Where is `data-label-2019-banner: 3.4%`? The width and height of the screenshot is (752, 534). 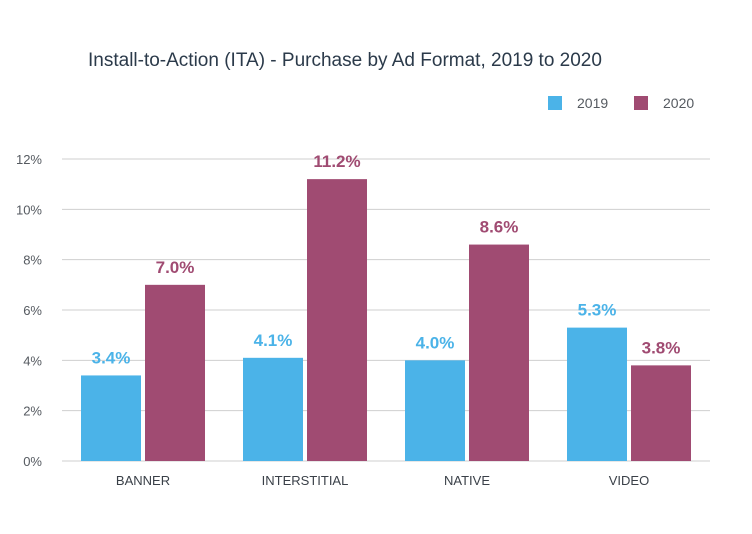
data-label-2019-banner: 3.4% is located at coordinates (111, 357).